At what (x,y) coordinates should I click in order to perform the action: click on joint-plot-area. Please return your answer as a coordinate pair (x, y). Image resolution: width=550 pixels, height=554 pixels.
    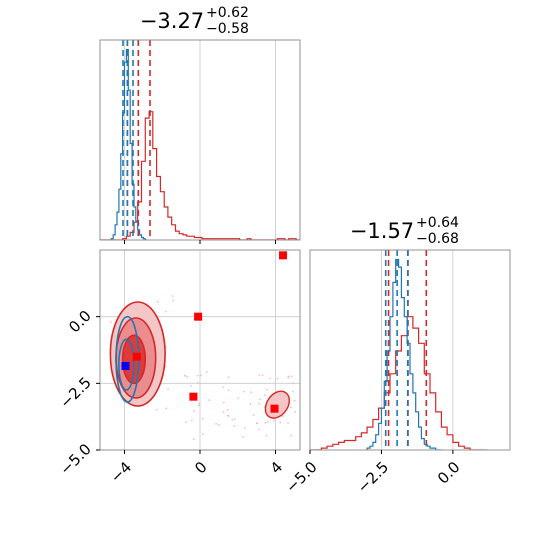
    Looking at the image, I should click on (202, 346).